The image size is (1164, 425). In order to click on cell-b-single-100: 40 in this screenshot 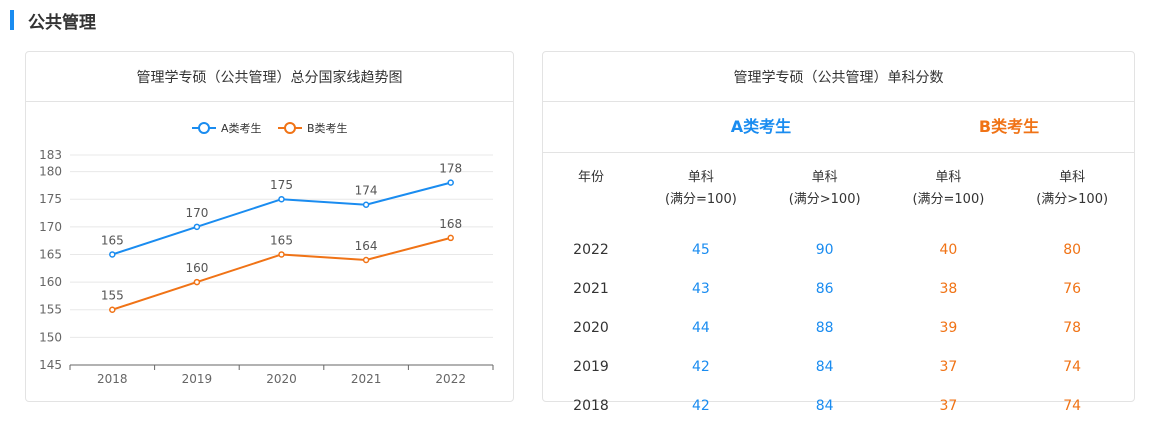, I will do `click(948, 249)`.